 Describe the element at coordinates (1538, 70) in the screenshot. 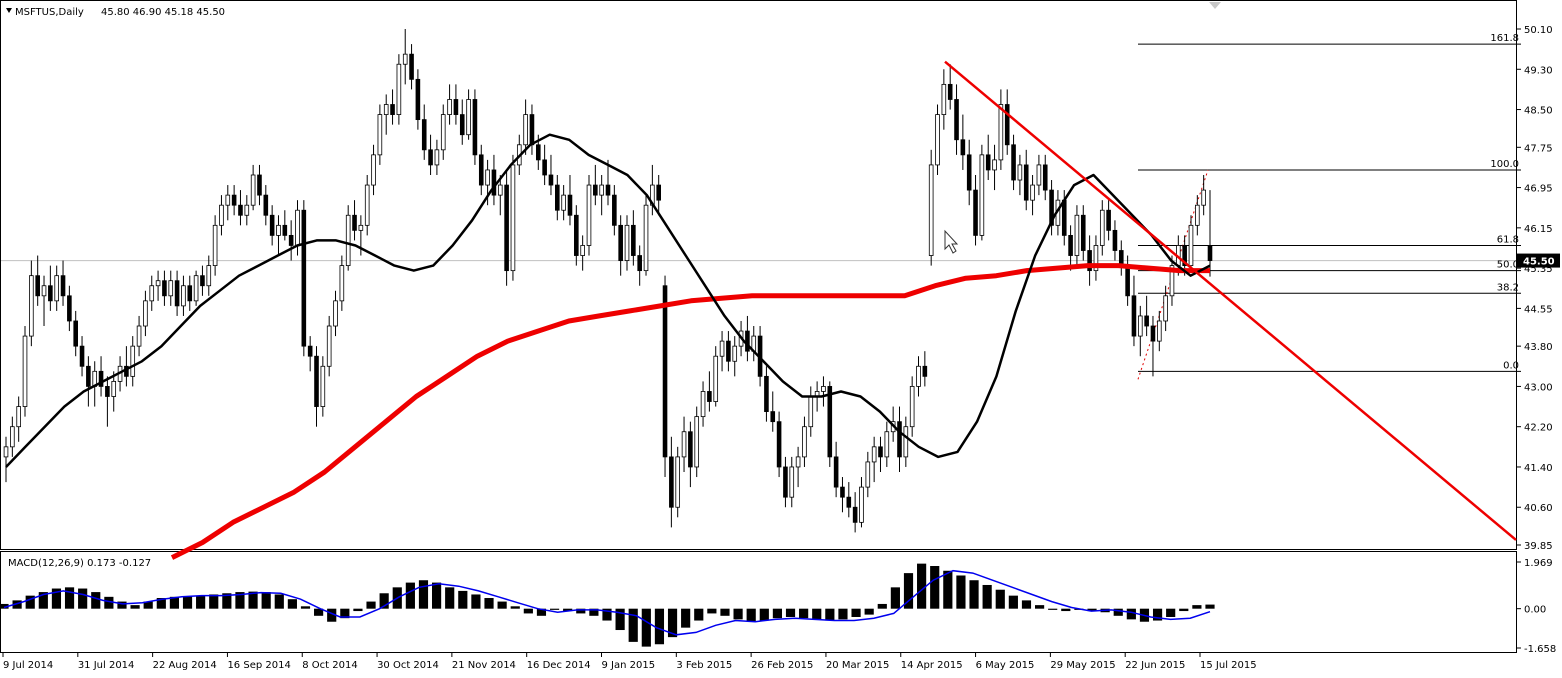

I see `price-axis-label: 49.30` at that location.